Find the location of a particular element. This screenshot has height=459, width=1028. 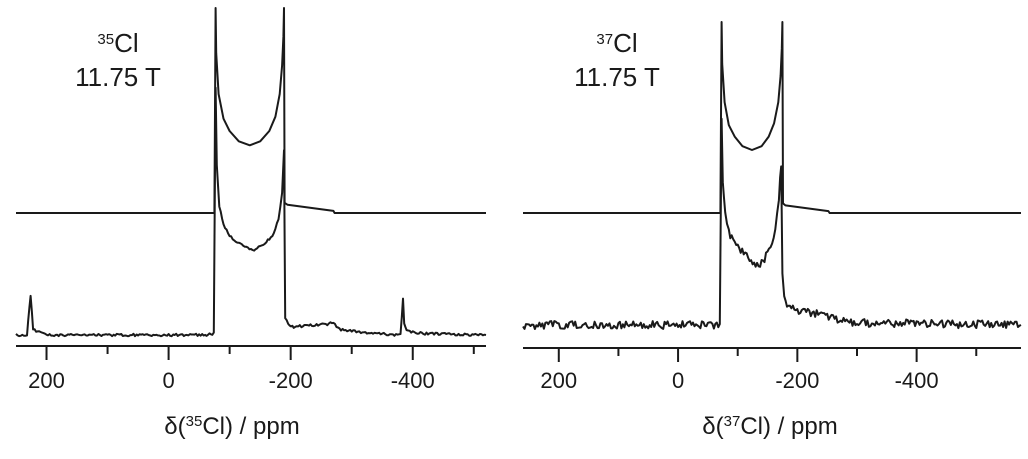

panel-37cl-ticks is located at coordinates (767, 355).